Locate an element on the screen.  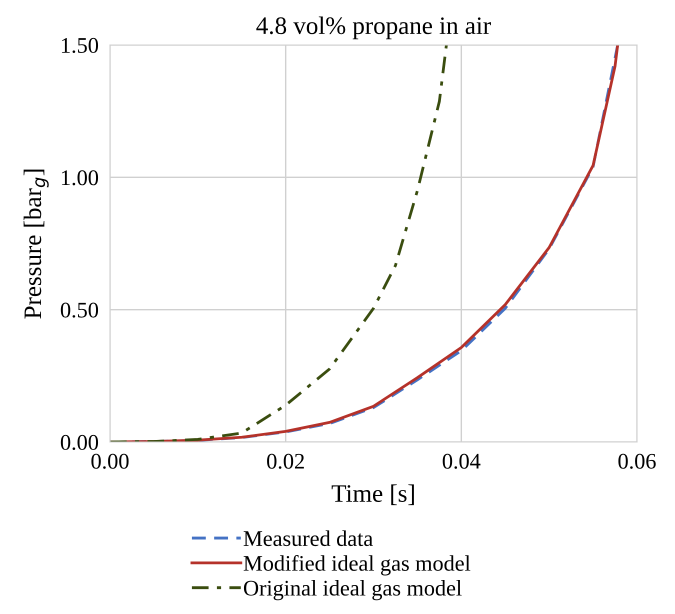
y-tick-label: 0.00 is located at coordinates (79, 442).